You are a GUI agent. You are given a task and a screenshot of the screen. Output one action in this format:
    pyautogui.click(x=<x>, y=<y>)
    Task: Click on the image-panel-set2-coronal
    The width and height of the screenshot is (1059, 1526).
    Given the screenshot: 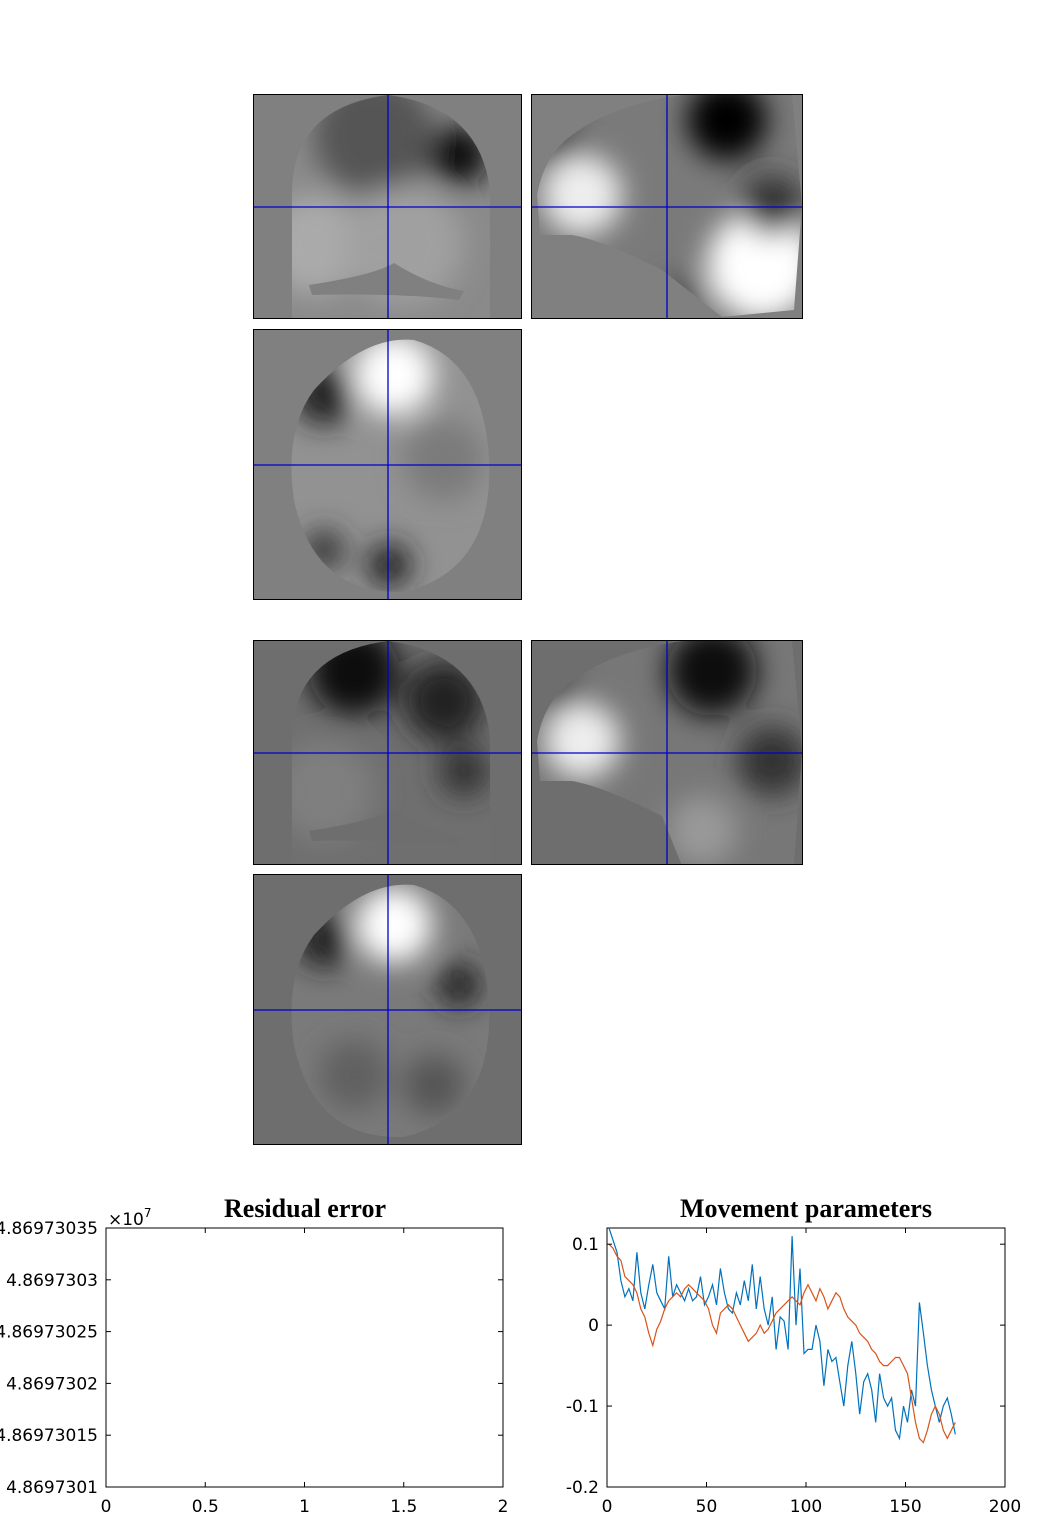 What is the action you would take?
    pyautogui.click(x=387, y=752)
    